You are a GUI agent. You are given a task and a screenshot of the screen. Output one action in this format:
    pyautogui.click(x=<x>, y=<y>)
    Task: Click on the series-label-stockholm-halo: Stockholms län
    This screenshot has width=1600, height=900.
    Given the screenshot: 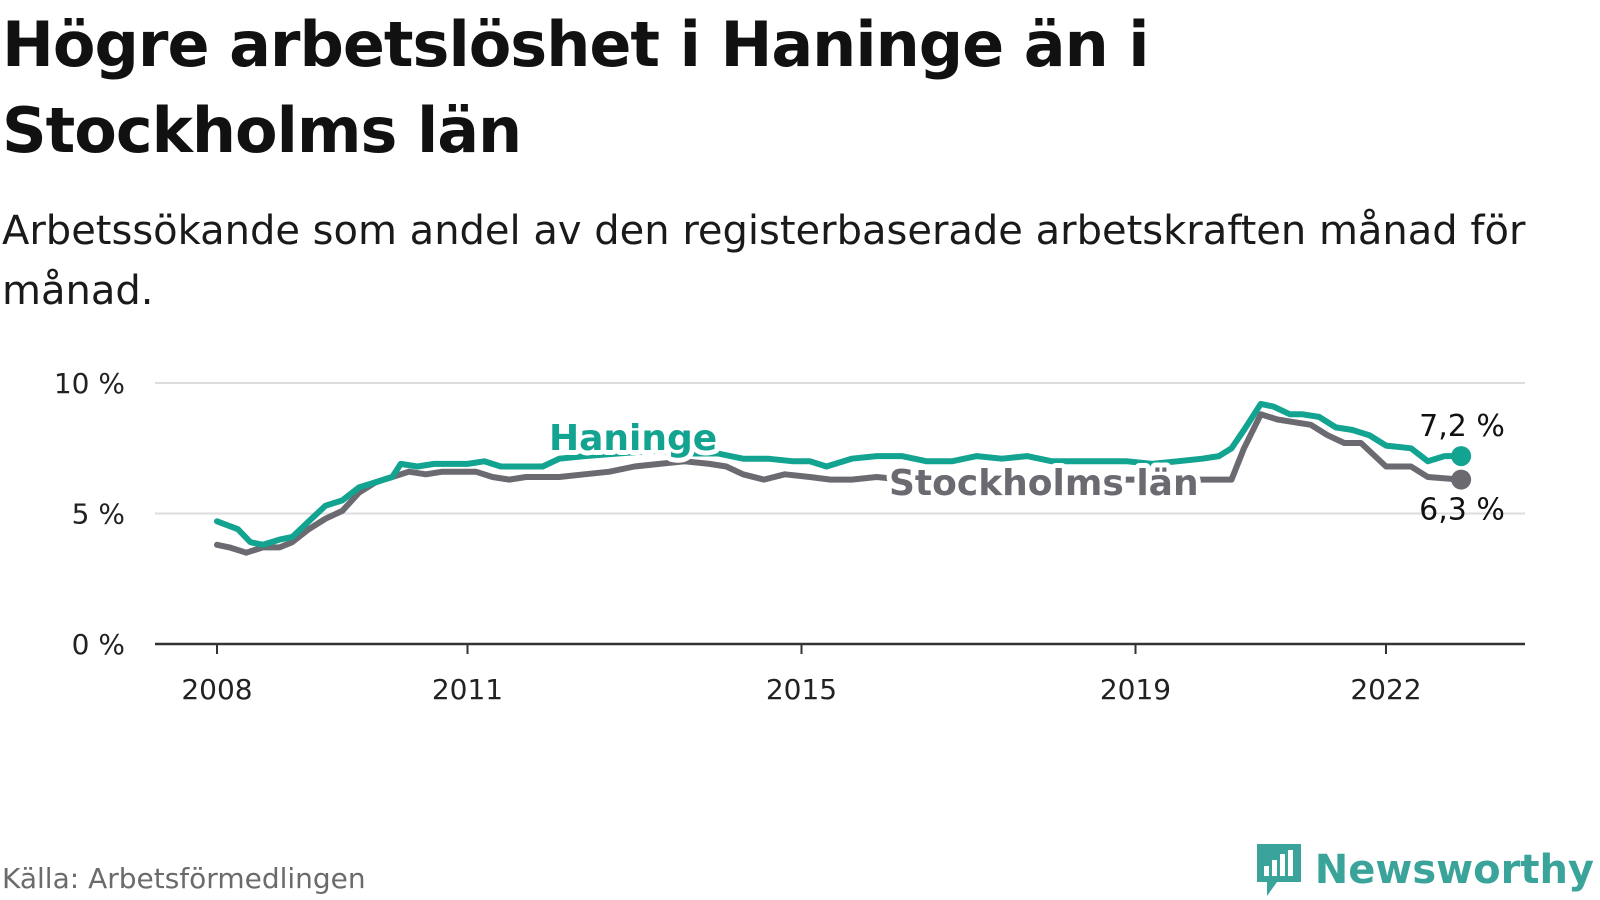 What is the action you would take?
    pyautogui.click(x=1044, y=483)
    